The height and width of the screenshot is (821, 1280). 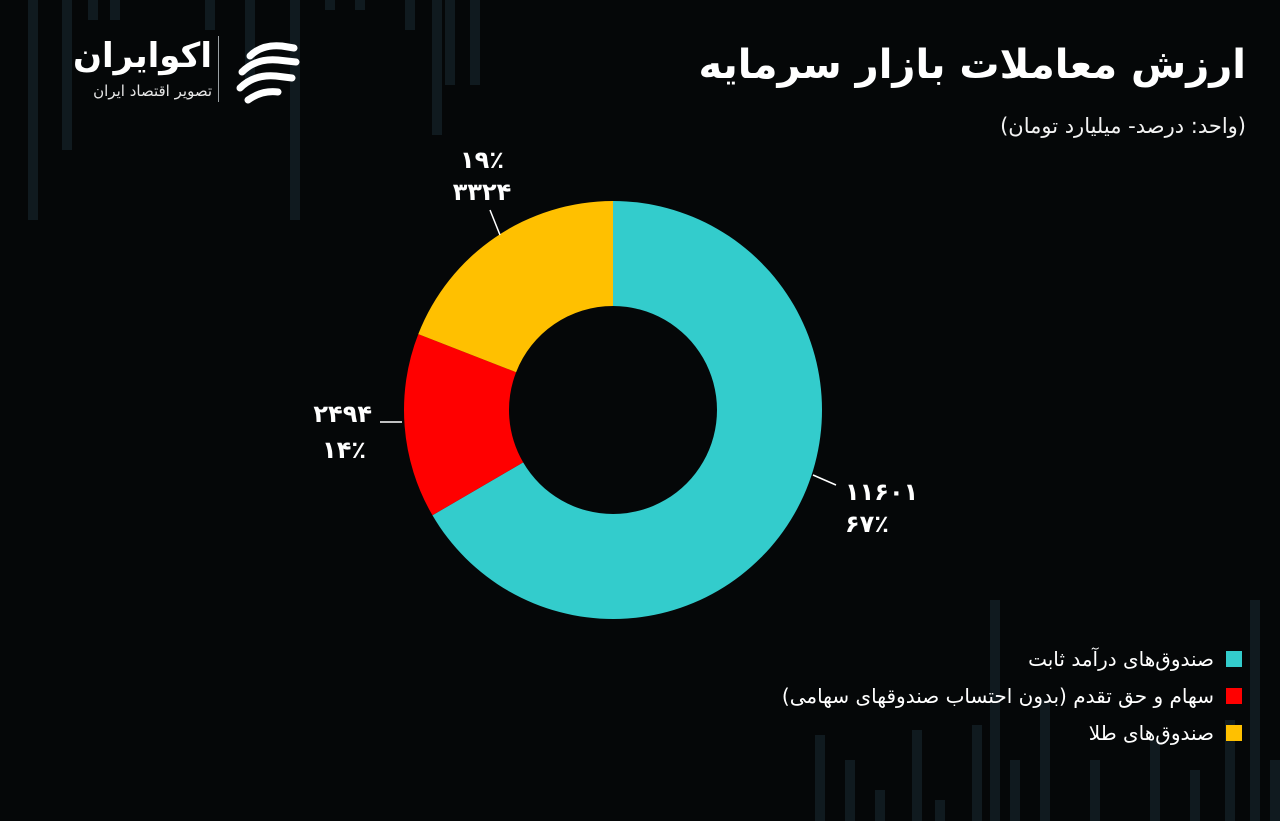 What do you see at coordinates (342, 414) in the screenshot?
I see `data-label-stocks-value: ۲۴۹۴` at bounding box center [342, 414].